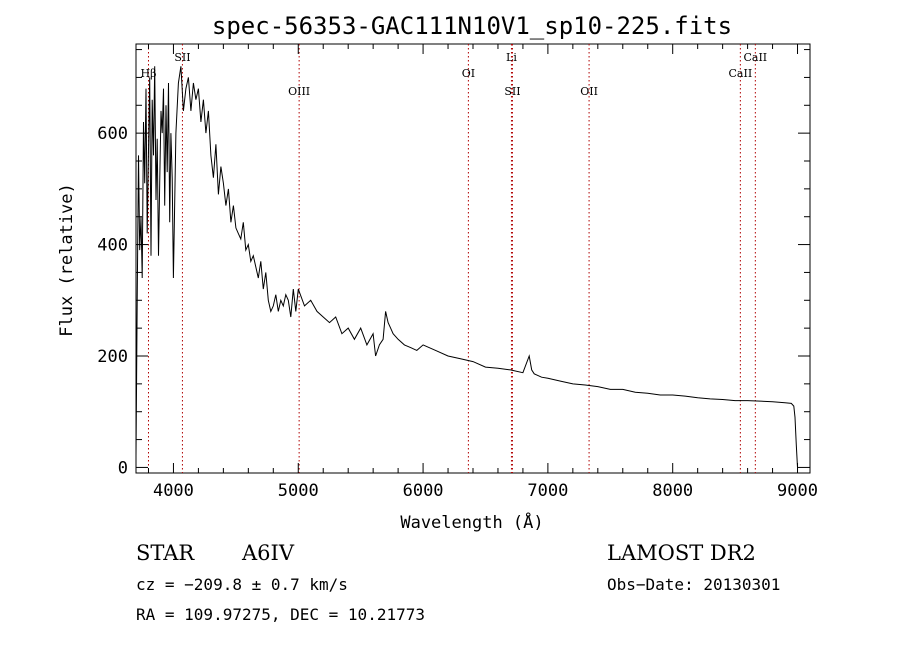 The height and width of the screenshot is (649, 900). Describe the element at coordinates (511, 57) in the screenshot. I see `spectral-line-label: Li` at that location.